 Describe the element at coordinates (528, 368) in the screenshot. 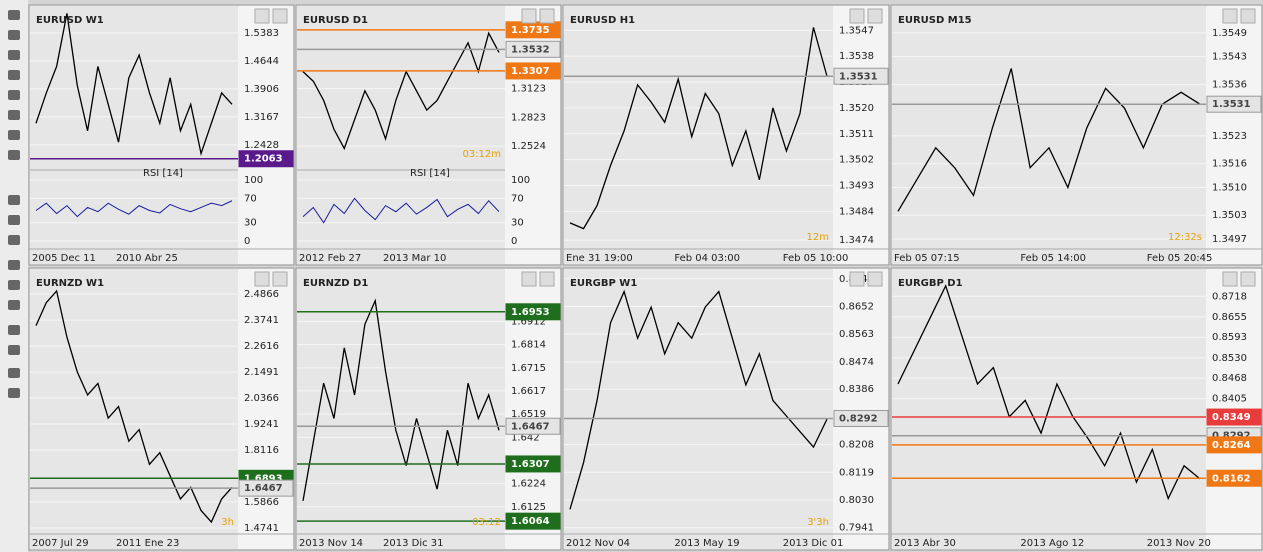

I see `y-tick-label: 1.6715` at that location.